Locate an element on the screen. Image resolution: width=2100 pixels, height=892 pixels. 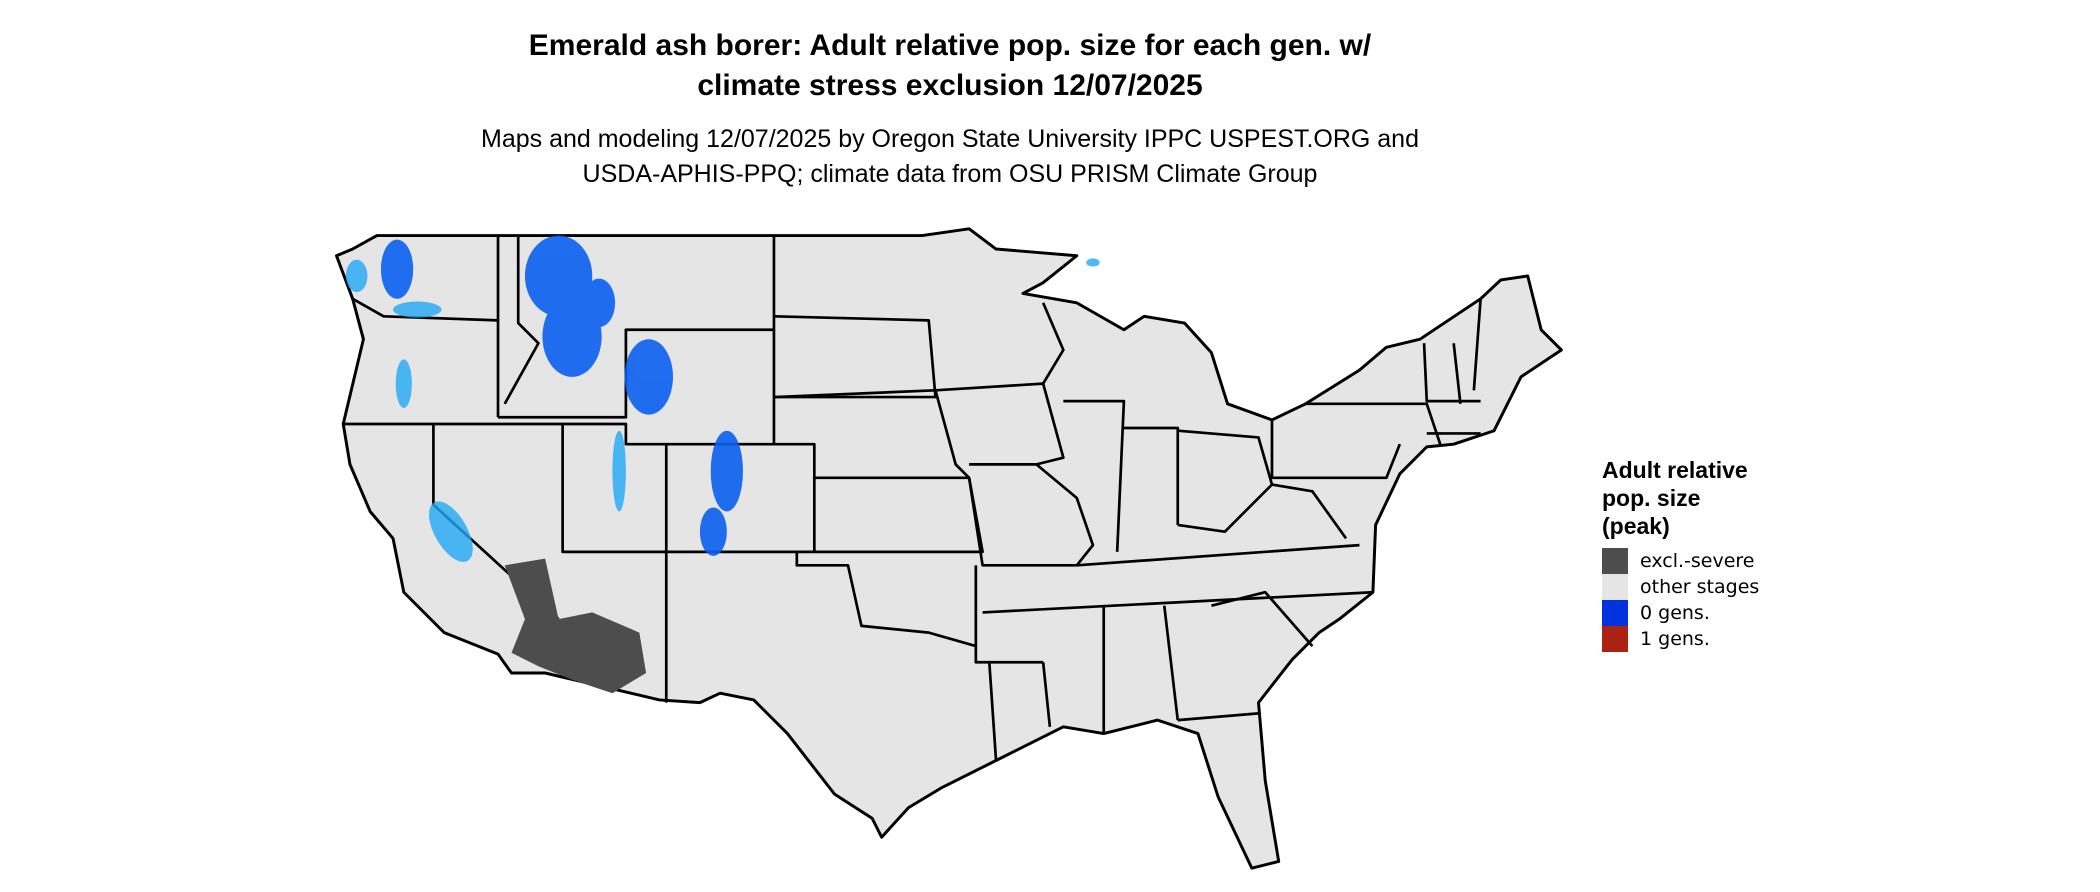
excluded-severe-patches is located at coordinates (575, 626).